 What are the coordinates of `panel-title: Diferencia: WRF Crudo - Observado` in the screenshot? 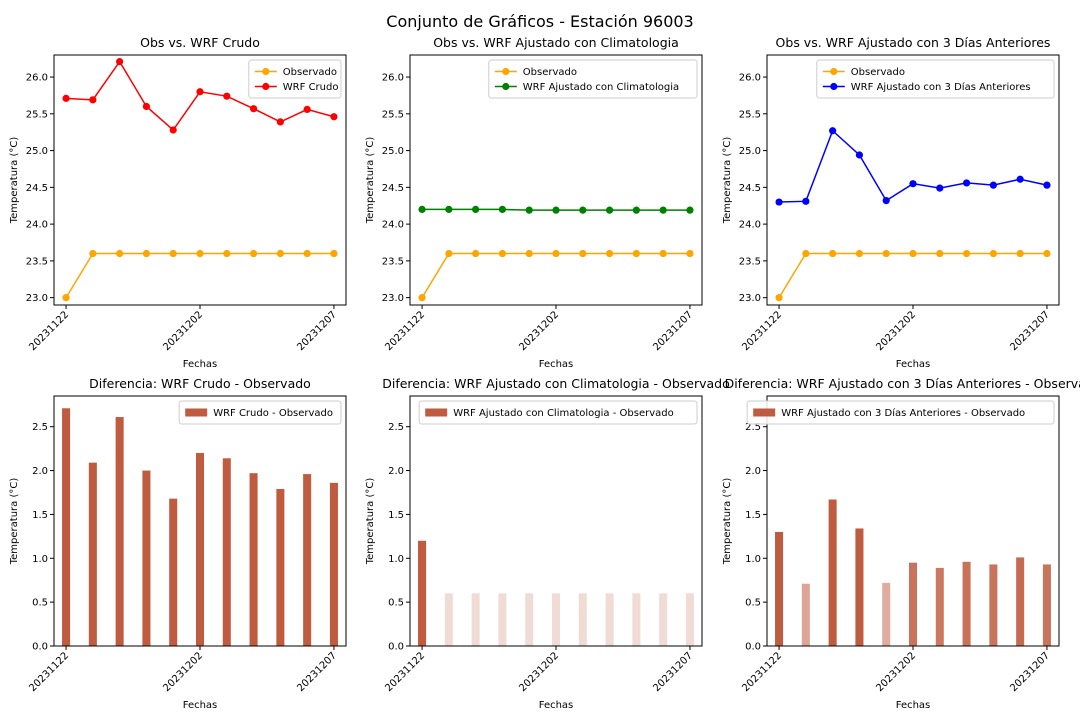 It's located at (200, 383).